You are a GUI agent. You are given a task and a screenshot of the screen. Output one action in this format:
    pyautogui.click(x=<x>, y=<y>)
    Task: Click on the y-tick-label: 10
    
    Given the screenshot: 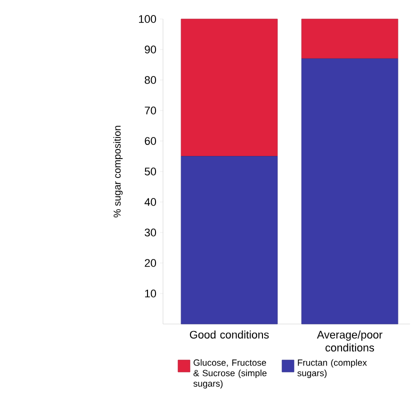 What is the action you would take?
    pyautogui.click(x=150, y=294)
    